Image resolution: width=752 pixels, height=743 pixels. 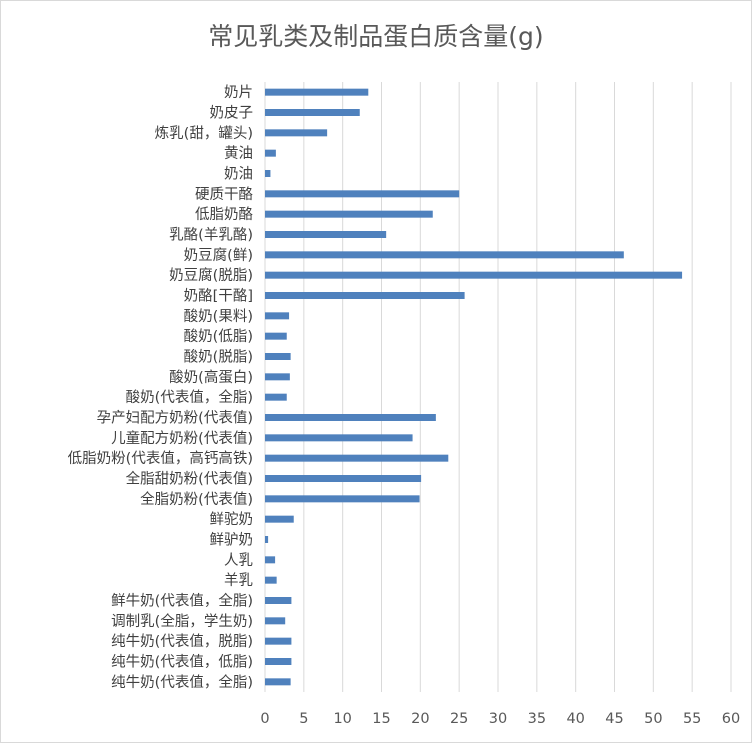 I want to click on category-label: 奶豆腐(脱脂), so click(x=211, y=275).